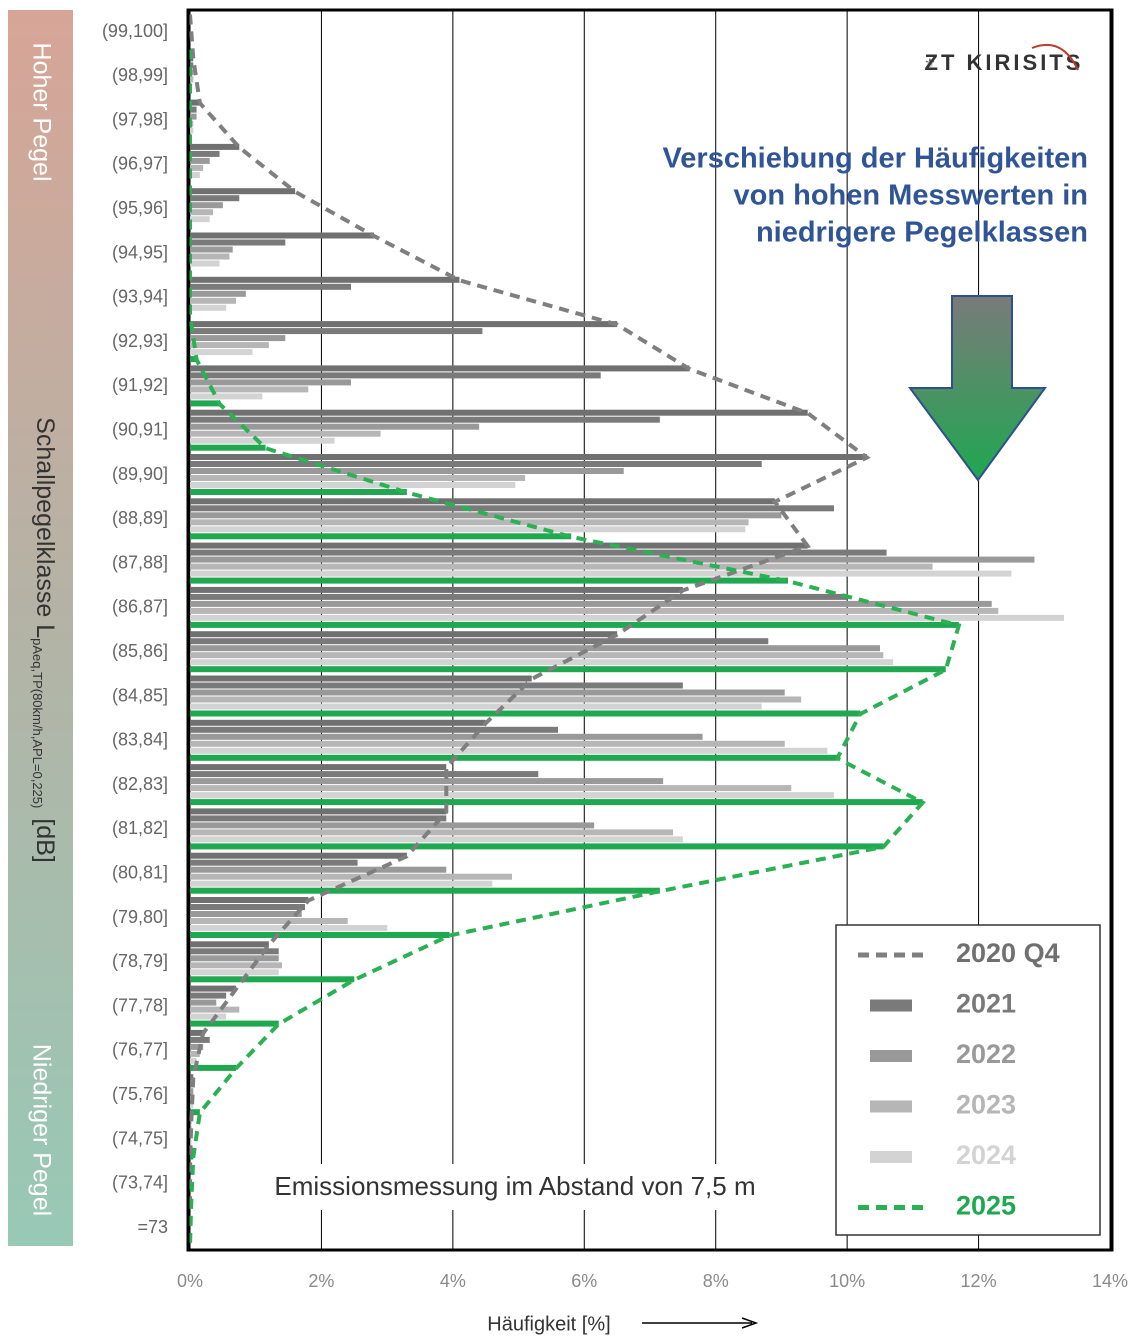  Describe the element at coordinates (977, 388) in the screenshot. I see `shift-arrow` at that location.